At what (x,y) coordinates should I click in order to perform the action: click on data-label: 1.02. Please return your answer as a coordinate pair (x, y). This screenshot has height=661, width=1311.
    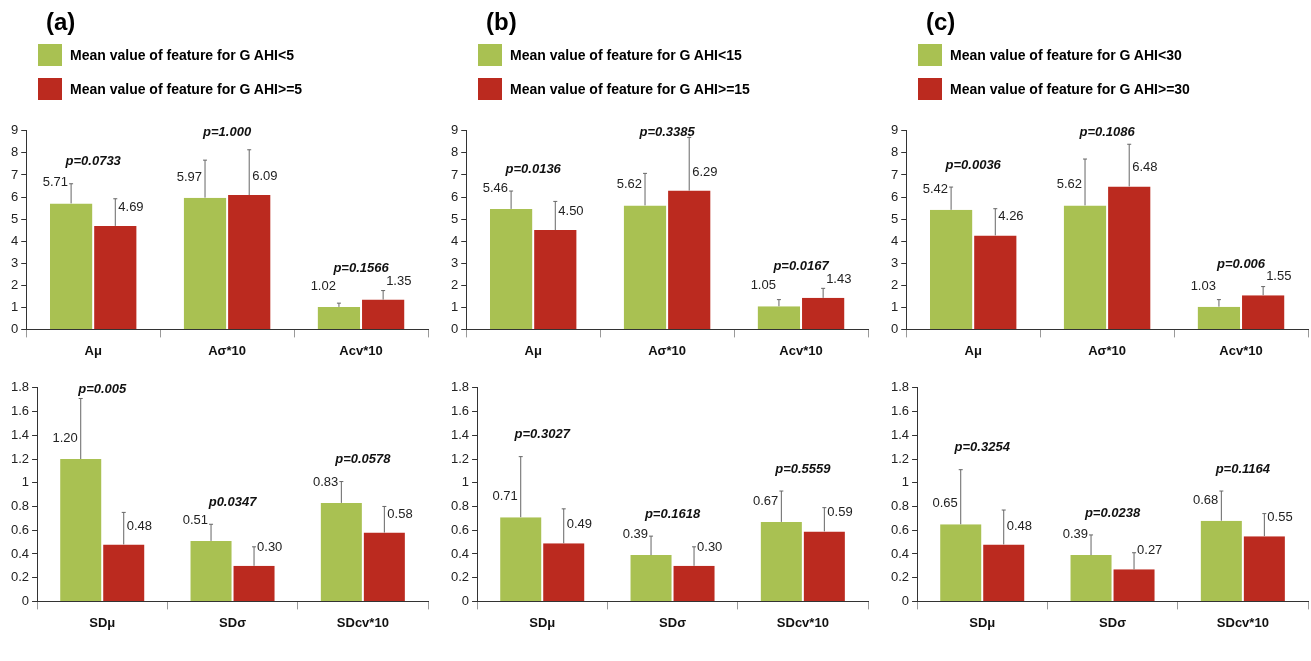
    Looking at the image, I should click on (323, 285).